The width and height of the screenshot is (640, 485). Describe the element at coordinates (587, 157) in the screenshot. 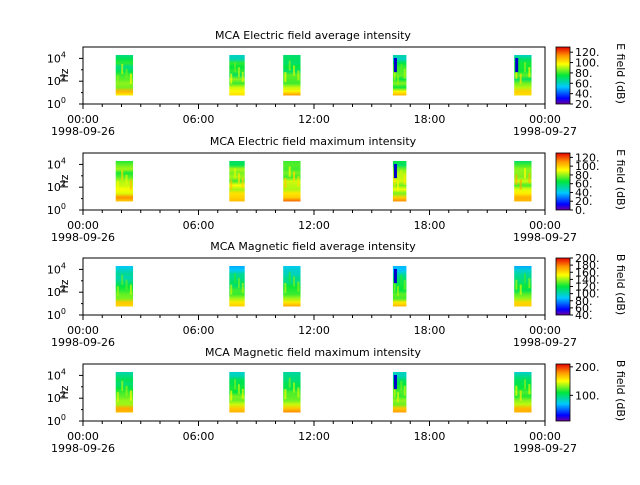

I see `colorbar-tick-label: 120.` at that location.